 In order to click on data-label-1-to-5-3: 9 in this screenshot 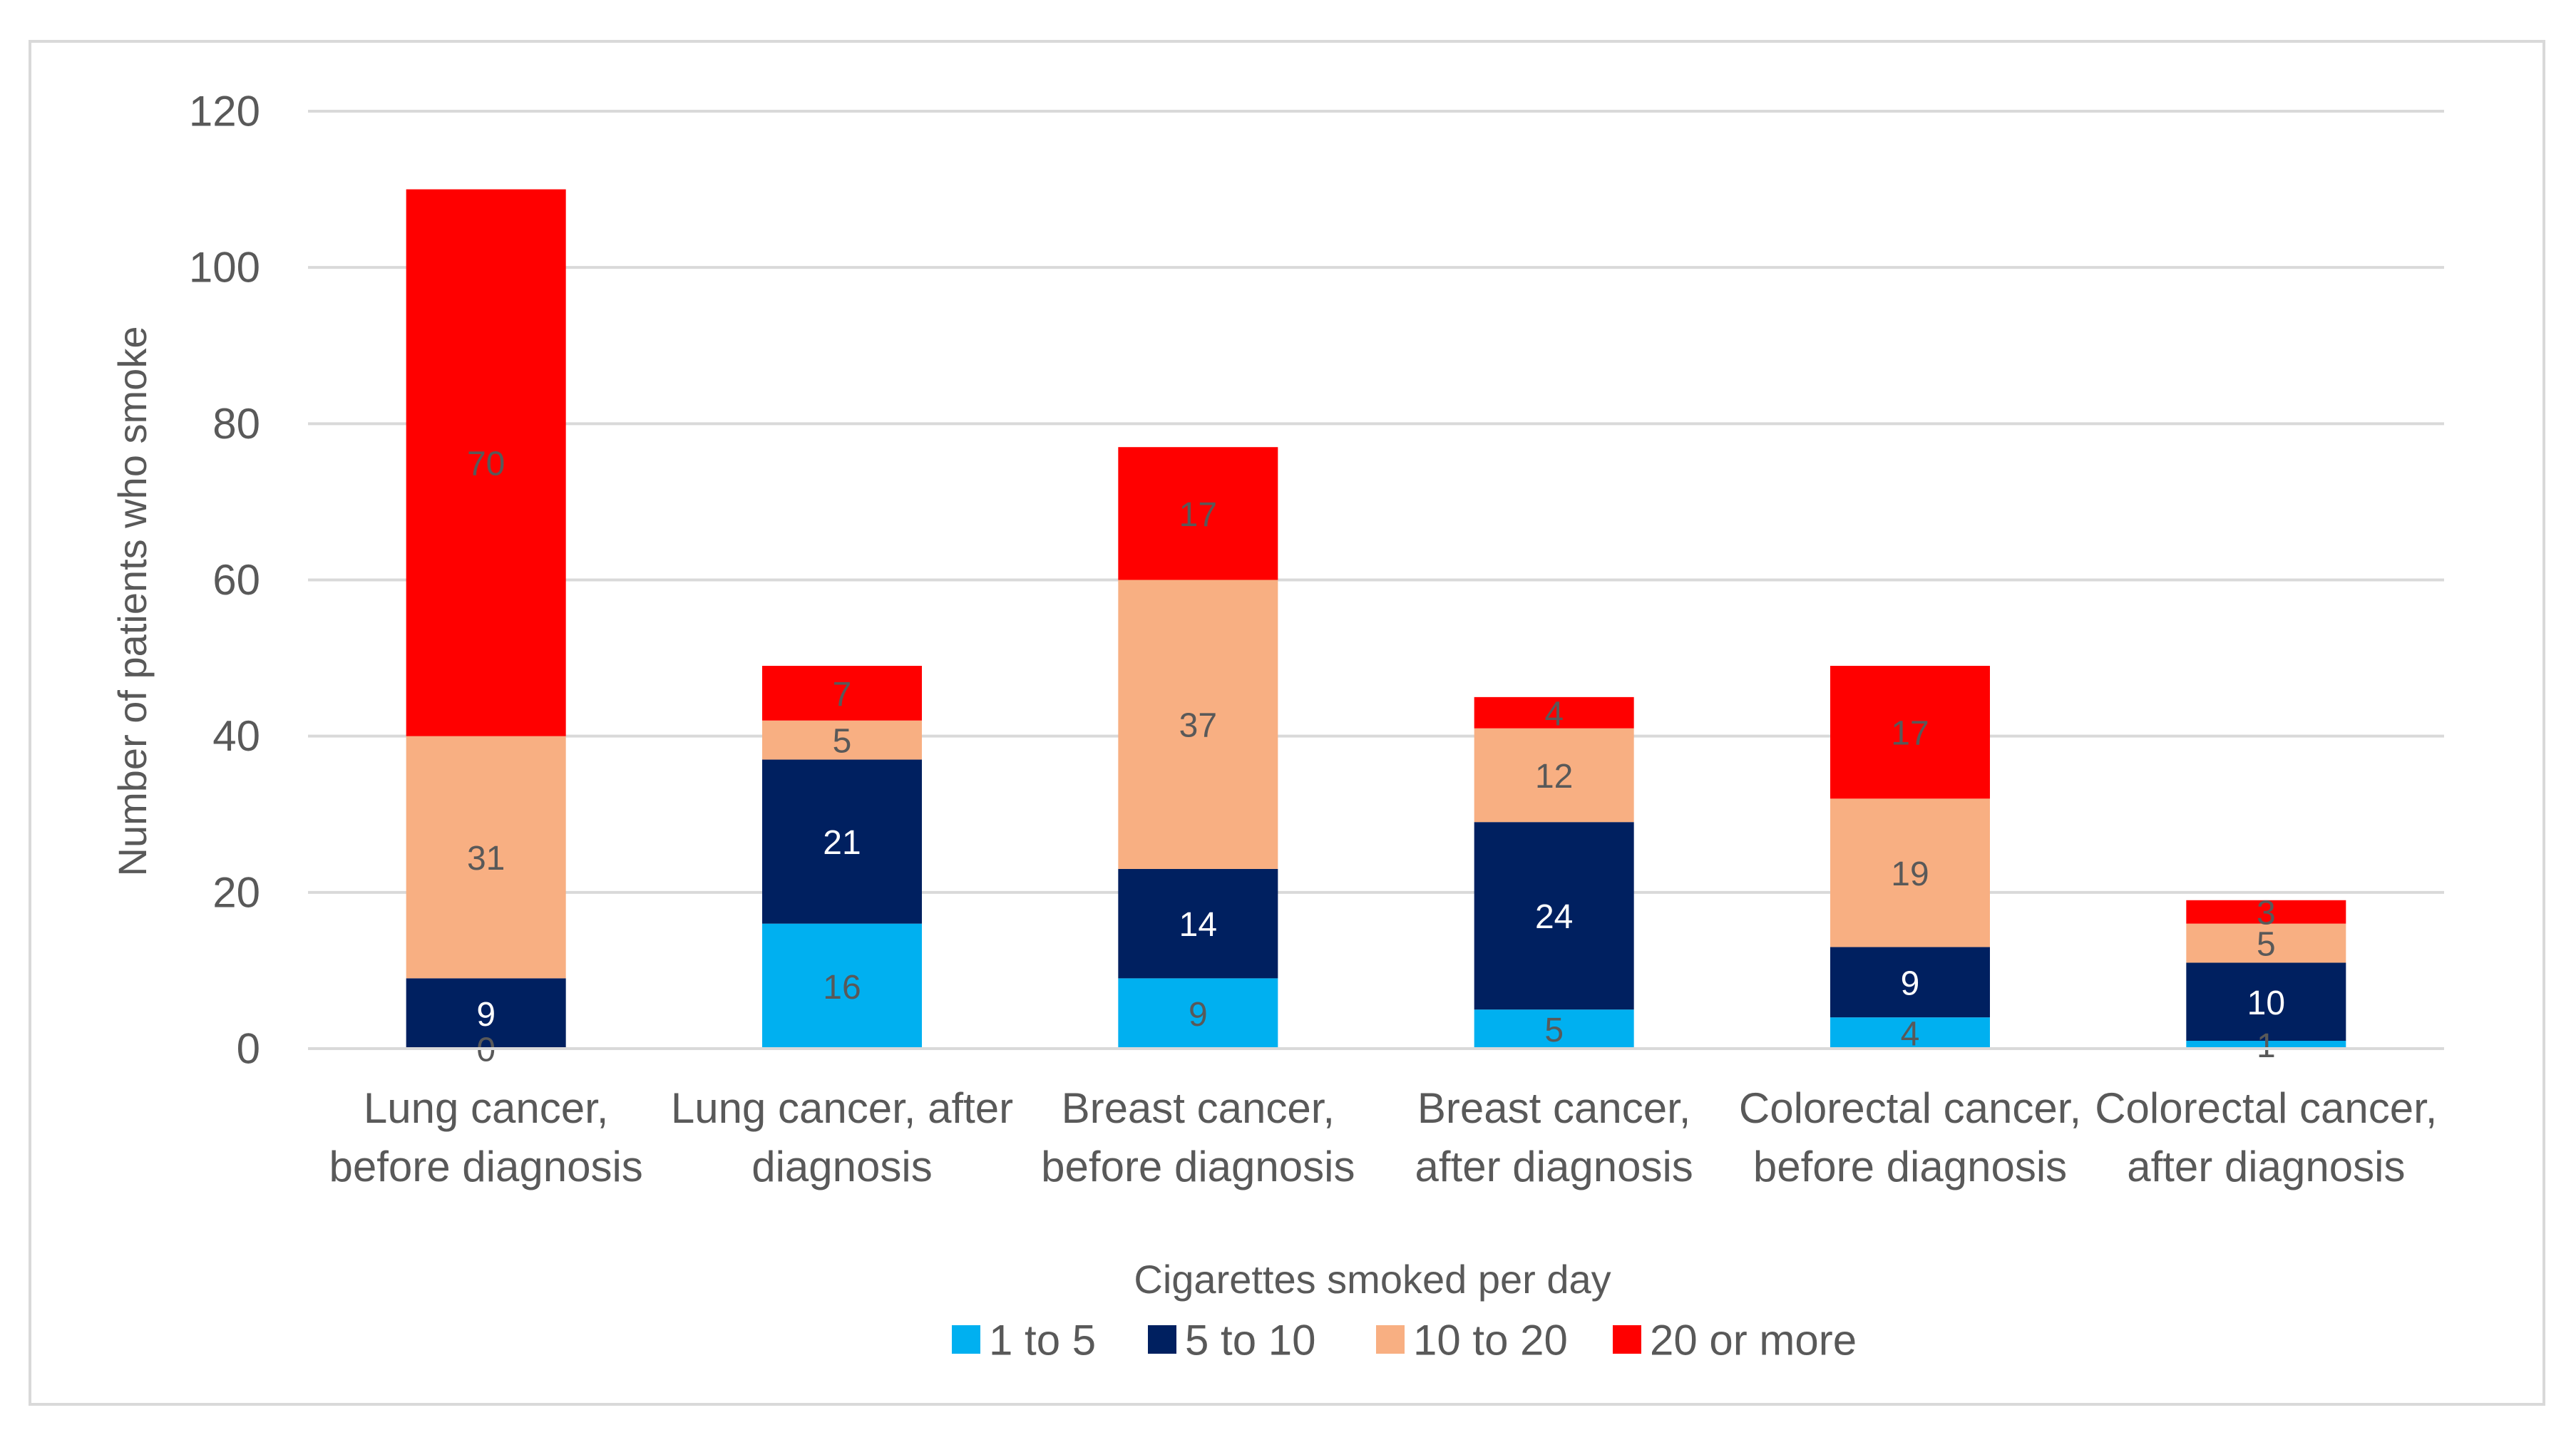, I will do `click(1198, 1015)`.